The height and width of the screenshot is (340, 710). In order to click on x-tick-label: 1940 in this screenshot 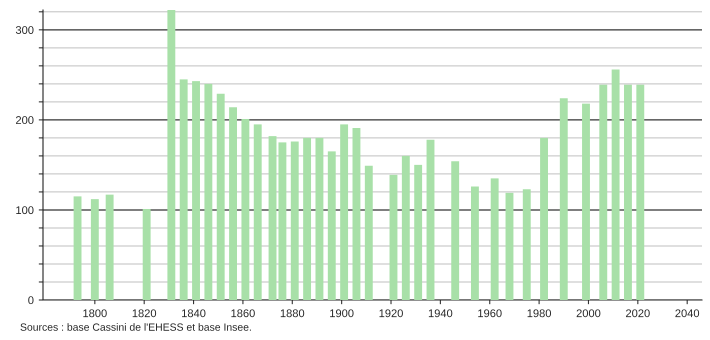, I will do `click(440, 313)`.